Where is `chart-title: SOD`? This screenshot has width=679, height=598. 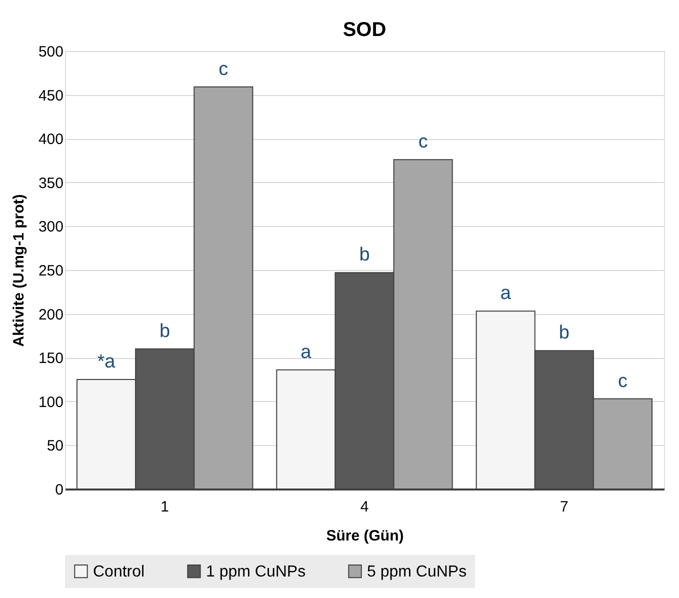
chart-title: SOD is located at coordinates (364, 30).